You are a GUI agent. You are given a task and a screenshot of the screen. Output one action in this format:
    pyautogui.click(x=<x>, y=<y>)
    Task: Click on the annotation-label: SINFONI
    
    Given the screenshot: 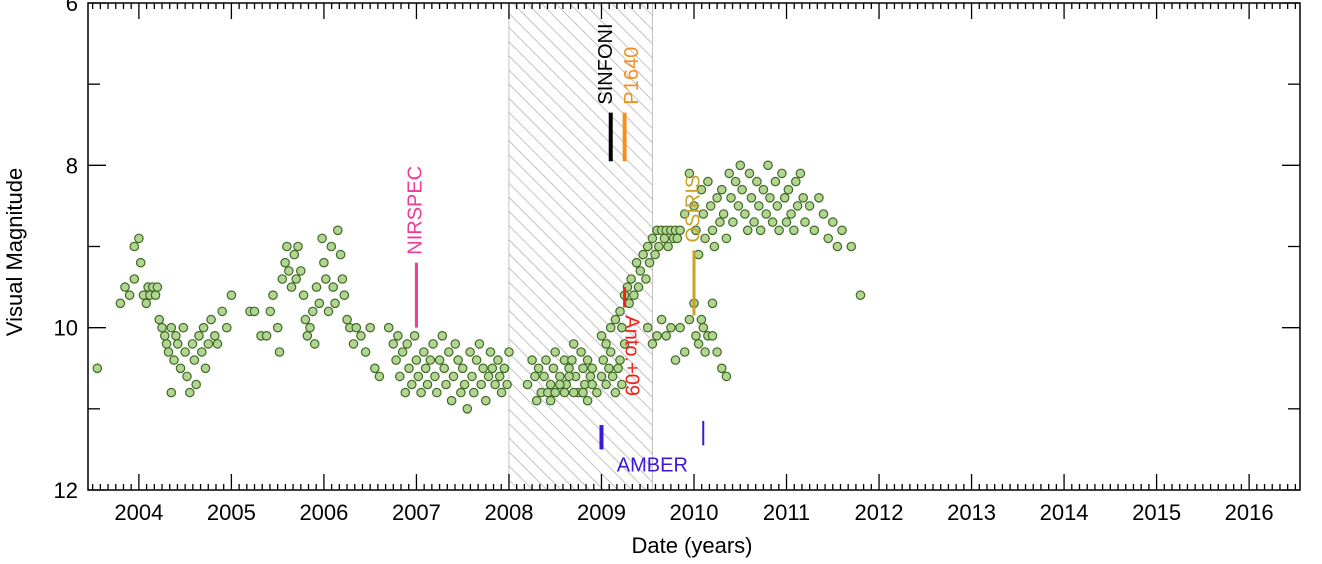 What is the action you would take?
    pyautogui.click(x=606, y=63)
    